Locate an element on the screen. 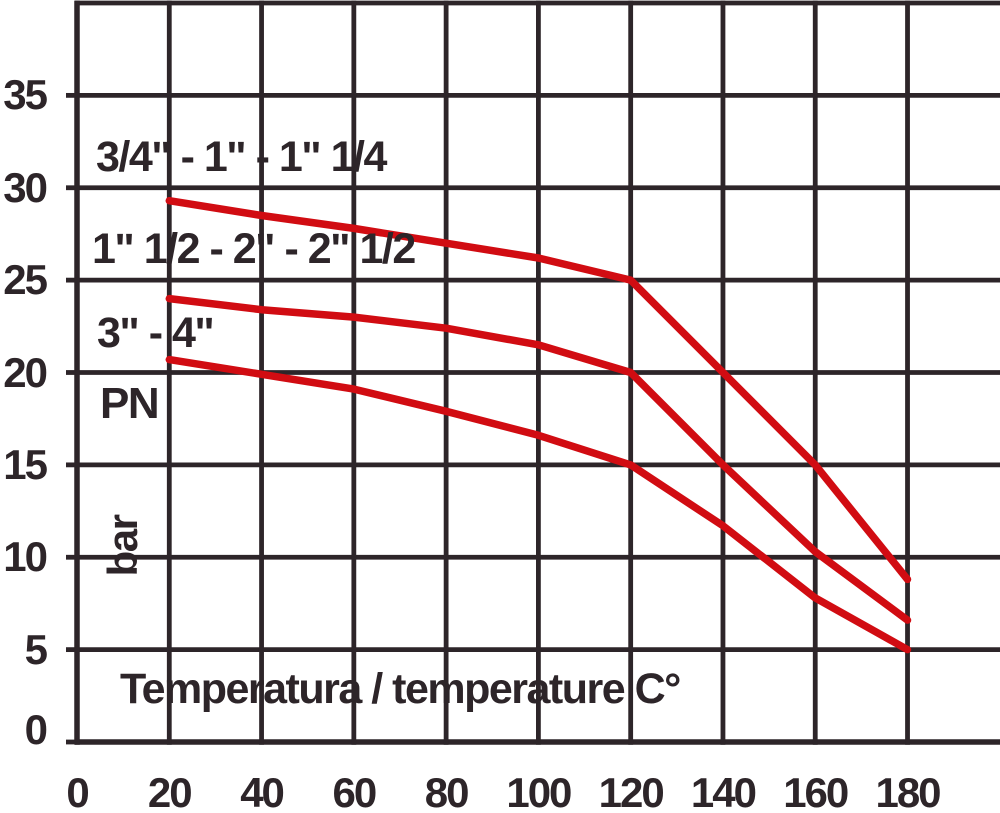 This screenshot has width=1000, height=813. y-tick-label: 30 is located at coordinates (25, 187).